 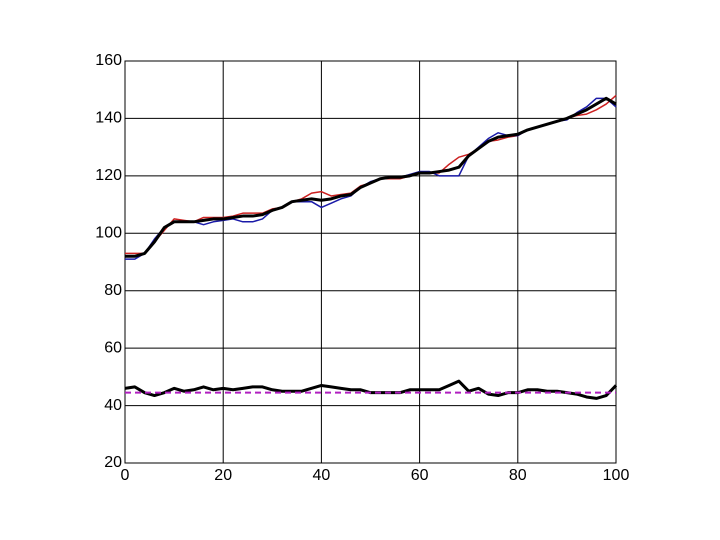 I want to click on y-tick-label: 80, so click(x=113, y=290).